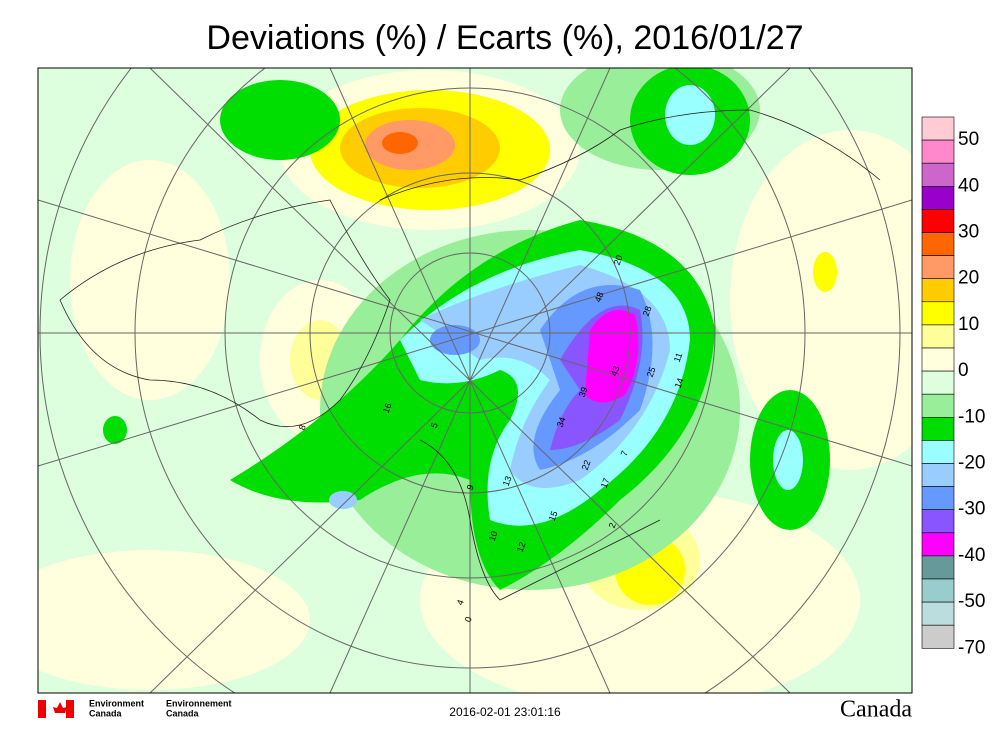 Image resolution: width=1000 pixels, height=731 pixels. I want to click on legend-label: 40, so click(968, 185).